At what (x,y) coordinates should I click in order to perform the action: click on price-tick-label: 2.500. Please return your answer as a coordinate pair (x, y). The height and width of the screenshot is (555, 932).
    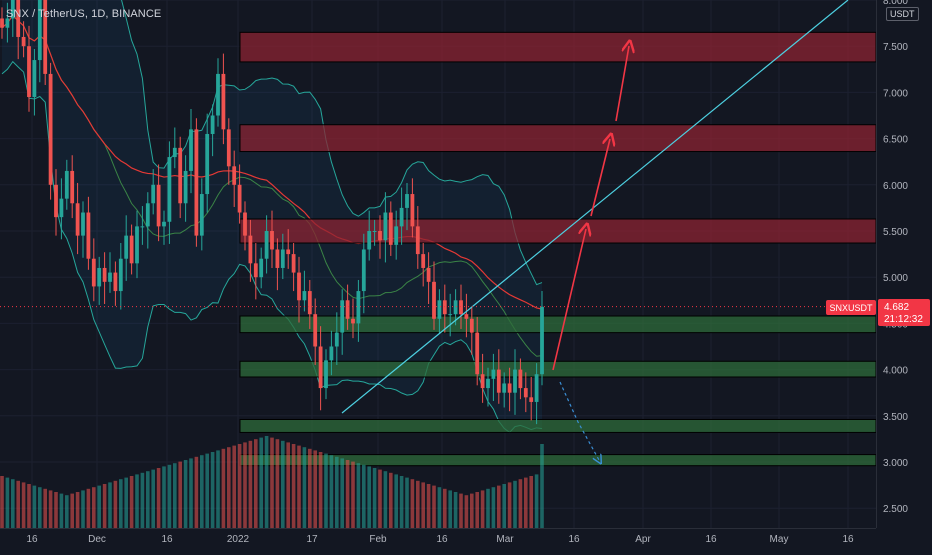
    Looking at the image, I should click on (895, 509).